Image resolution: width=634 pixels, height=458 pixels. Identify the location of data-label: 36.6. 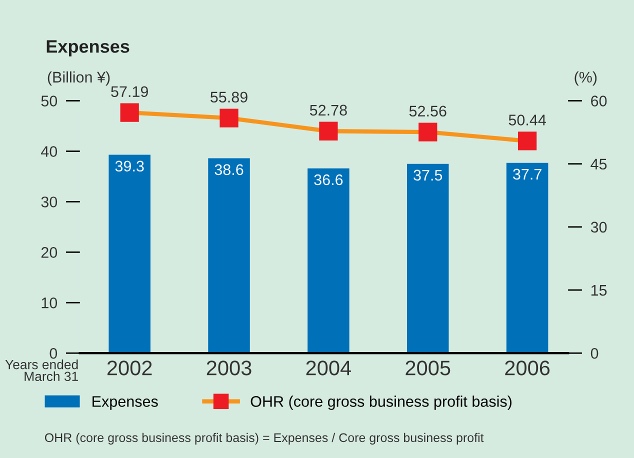
(328, 180).